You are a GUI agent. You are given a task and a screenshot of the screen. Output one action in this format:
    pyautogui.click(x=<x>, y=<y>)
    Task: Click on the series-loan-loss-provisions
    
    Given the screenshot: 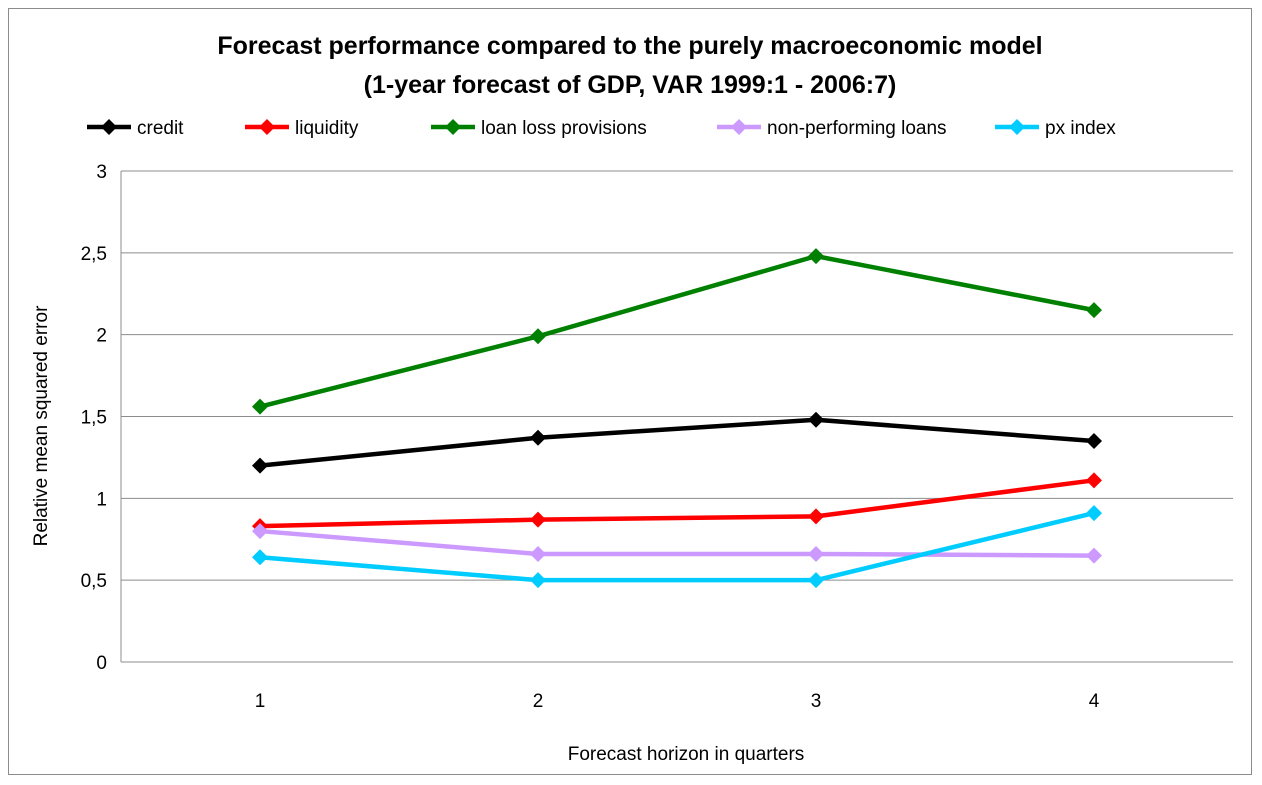 What is the action you would take?
    pyautogui.click(x=677, y=331)
    